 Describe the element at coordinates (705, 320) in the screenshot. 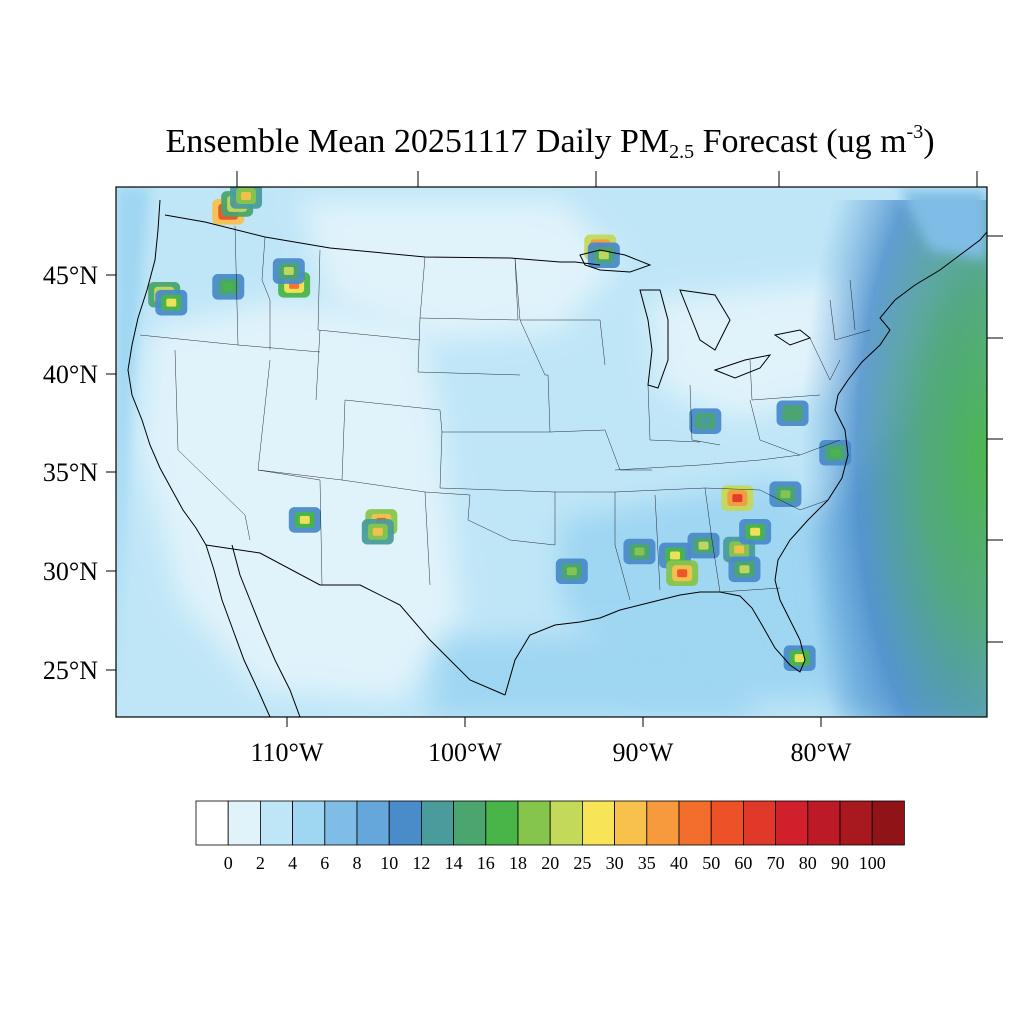

I see `great-lakes-huron` at that location.